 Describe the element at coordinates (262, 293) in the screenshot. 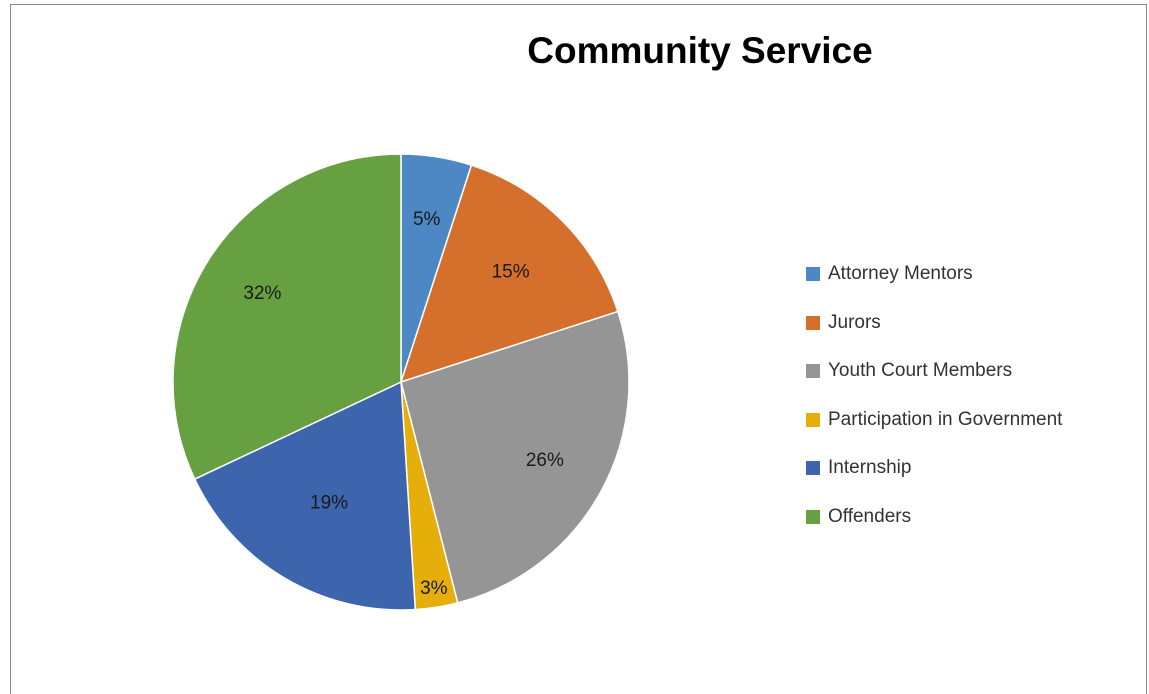

I see `data-label-offenders: 32%` at that location.